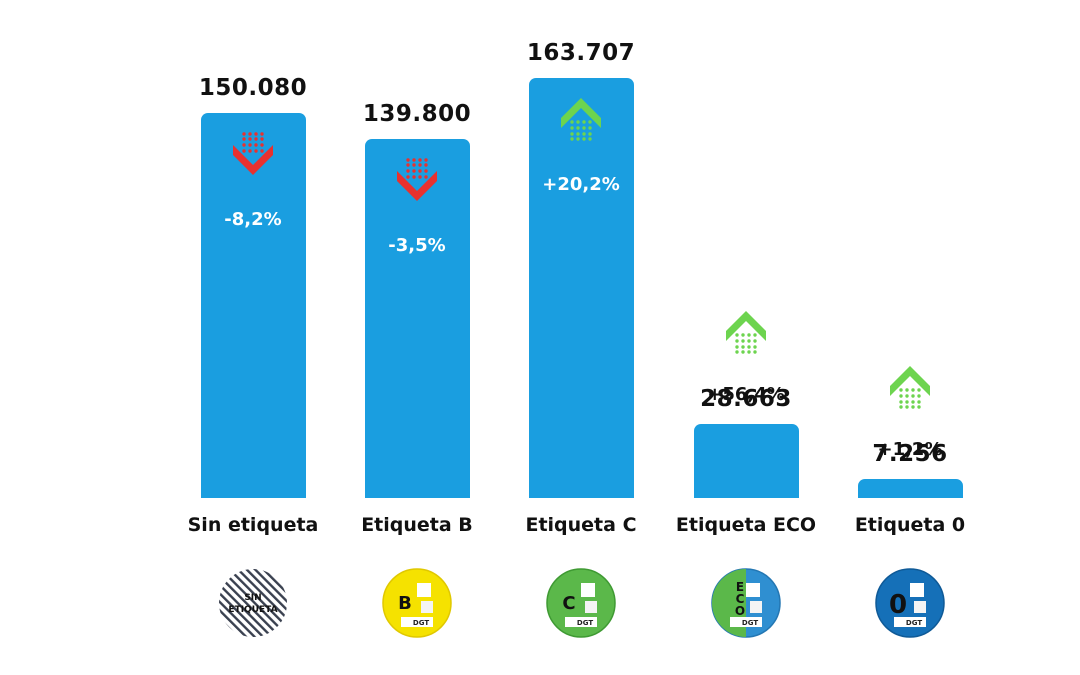 This screenshot has width=1080, height=675. I want to click on change-label-1: -3,5%, so click(417, 246).